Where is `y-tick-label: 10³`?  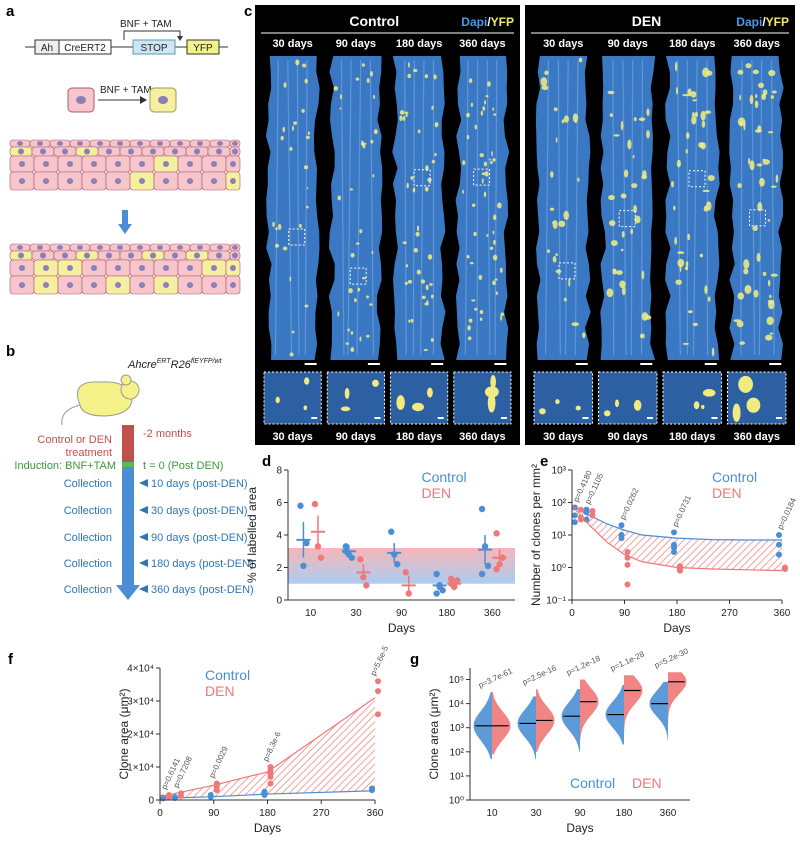
y-tick-label: 10³ is located at coordinates (457, 728).